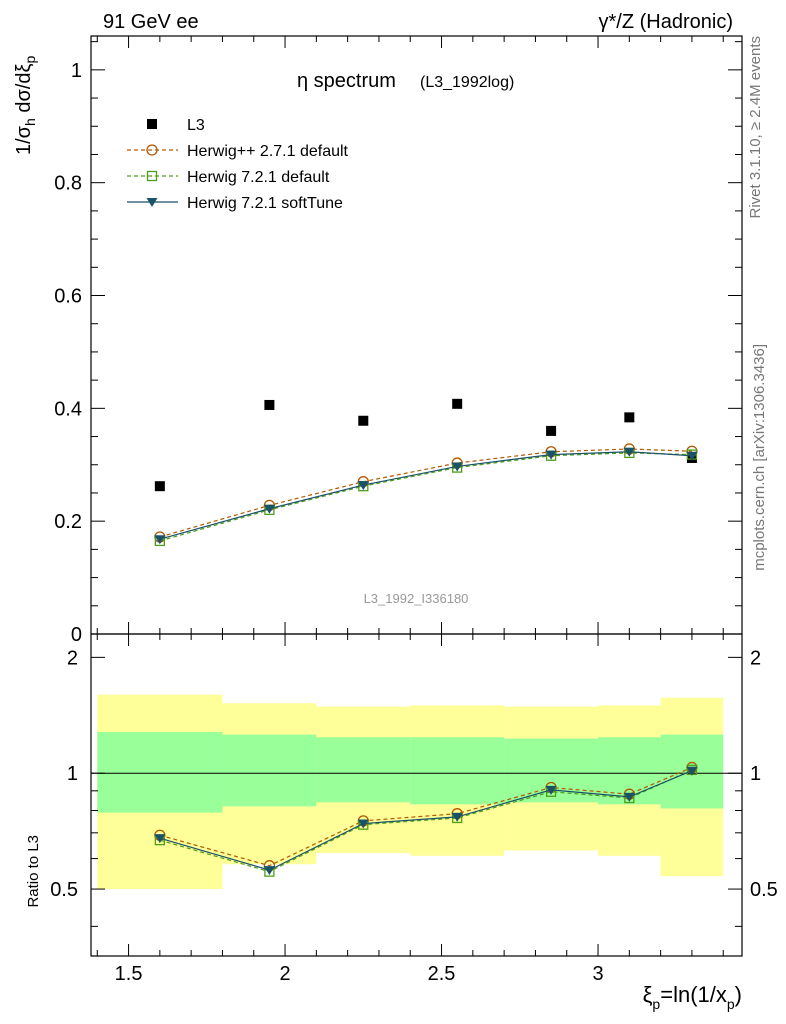  Describe the element at coordinates (405, 81) in the screenshot. I see `main-title: η spectrum (L3_1992log)` at that location.